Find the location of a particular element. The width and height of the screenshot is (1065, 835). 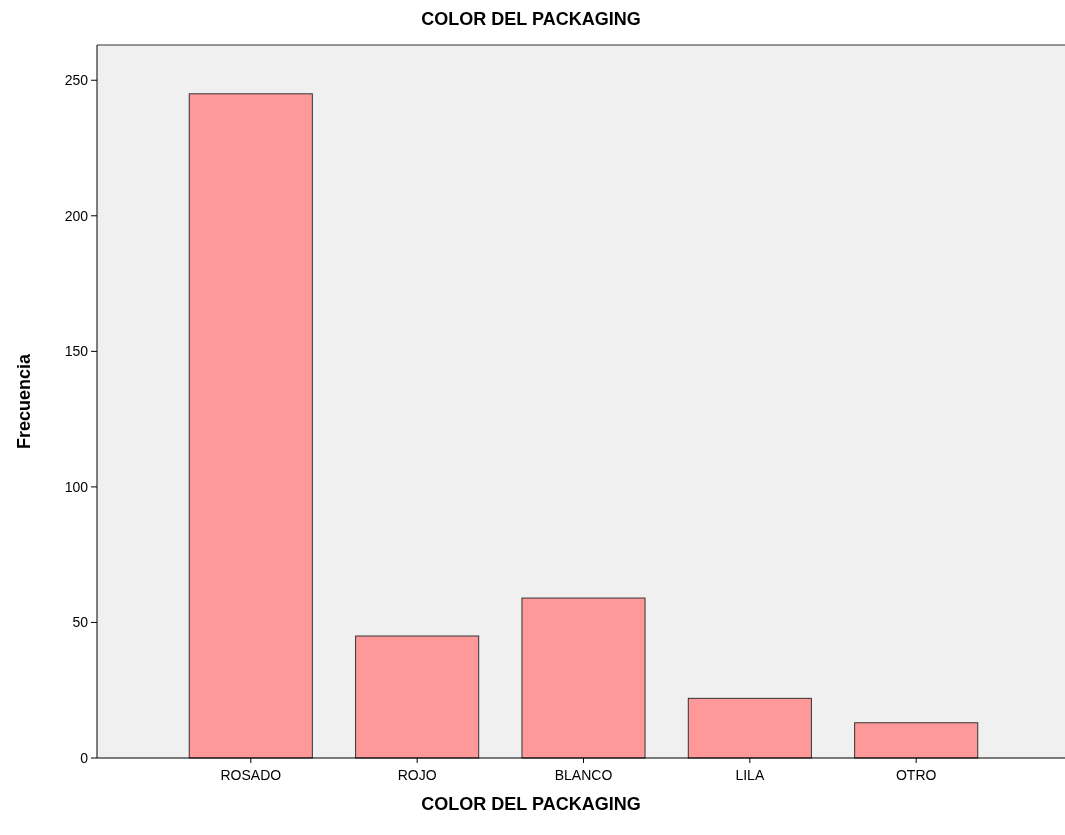

x-tick-label: ROJO is located at coordinates (417, 775).